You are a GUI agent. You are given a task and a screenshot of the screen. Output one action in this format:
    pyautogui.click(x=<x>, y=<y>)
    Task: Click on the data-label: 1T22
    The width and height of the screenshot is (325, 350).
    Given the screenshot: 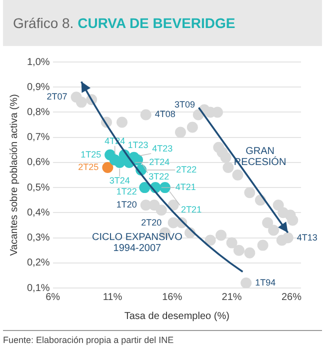 What is the action you would take?
    pyautogui.click(x=126, y=191)
    